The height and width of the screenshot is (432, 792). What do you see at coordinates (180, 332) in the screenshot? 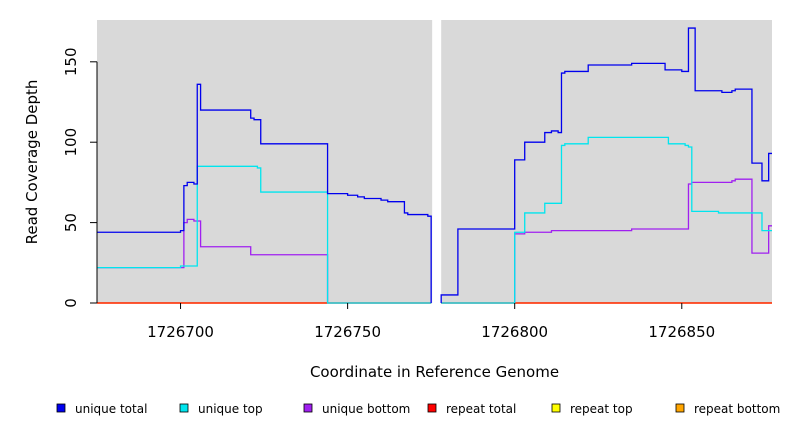
I see `x-tick-label: 1726700` at bounding box center [180, 332].